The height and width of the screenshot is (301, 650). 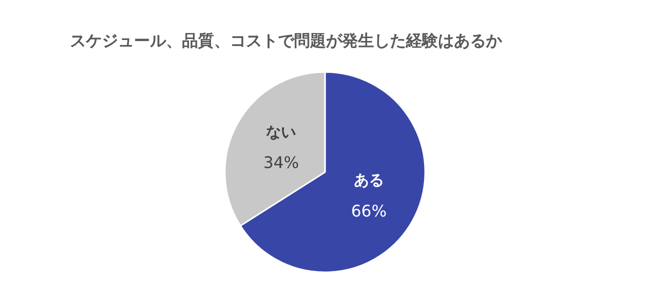 I want to click on slice-label: ない, so click(x=281, y=131).